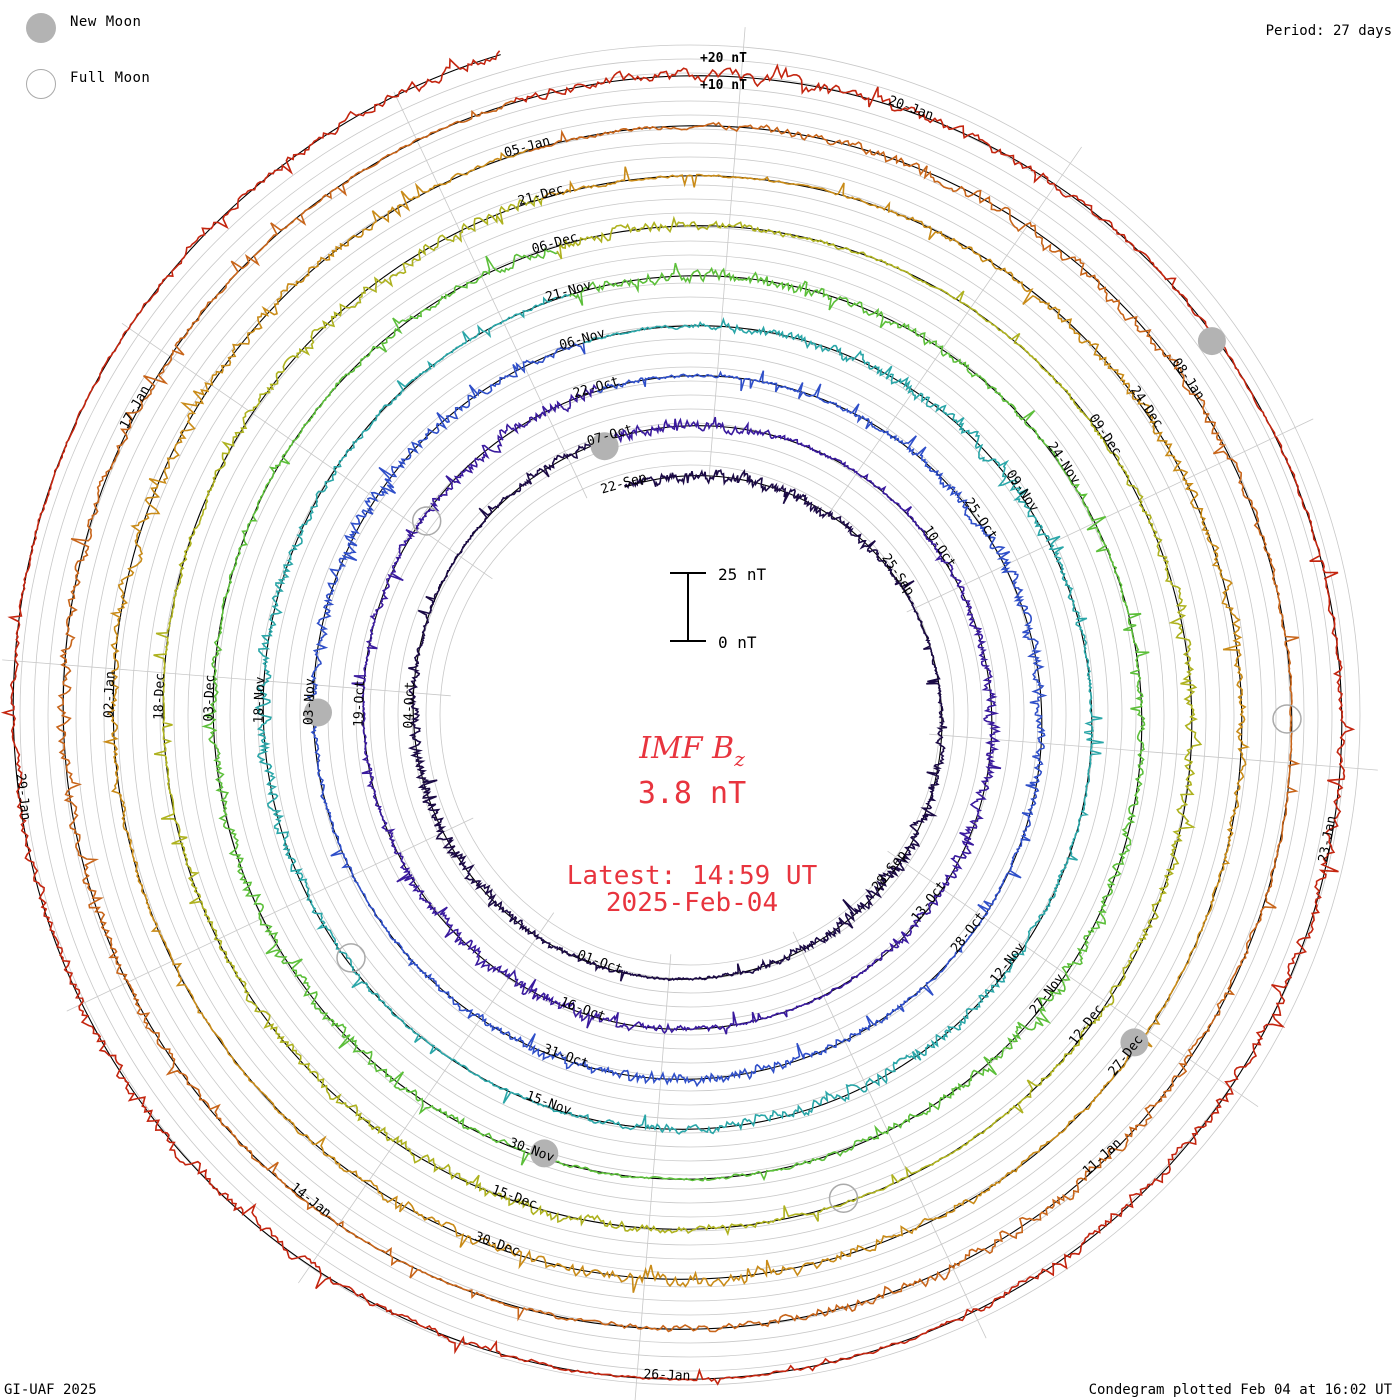  I want to click on date-label: 01-Oct, so click(599, 963).